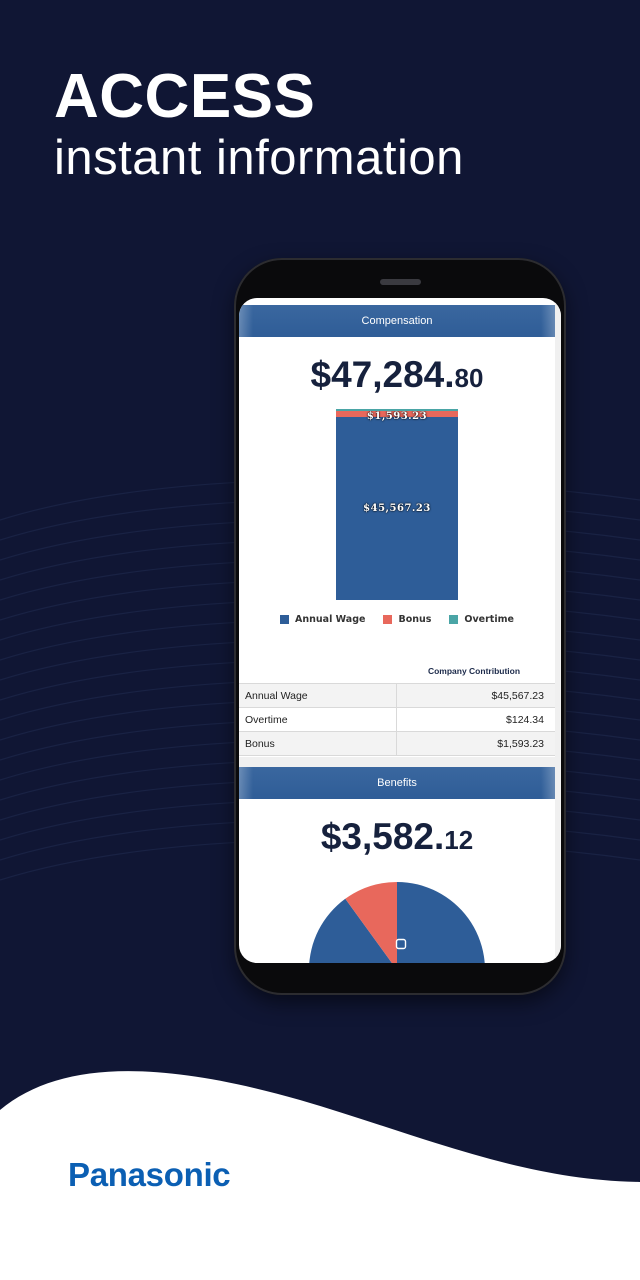 The height and width of the screenshot is (1280, 640). I want to click on benefits-total-main: $3,582., so click(382, 836).